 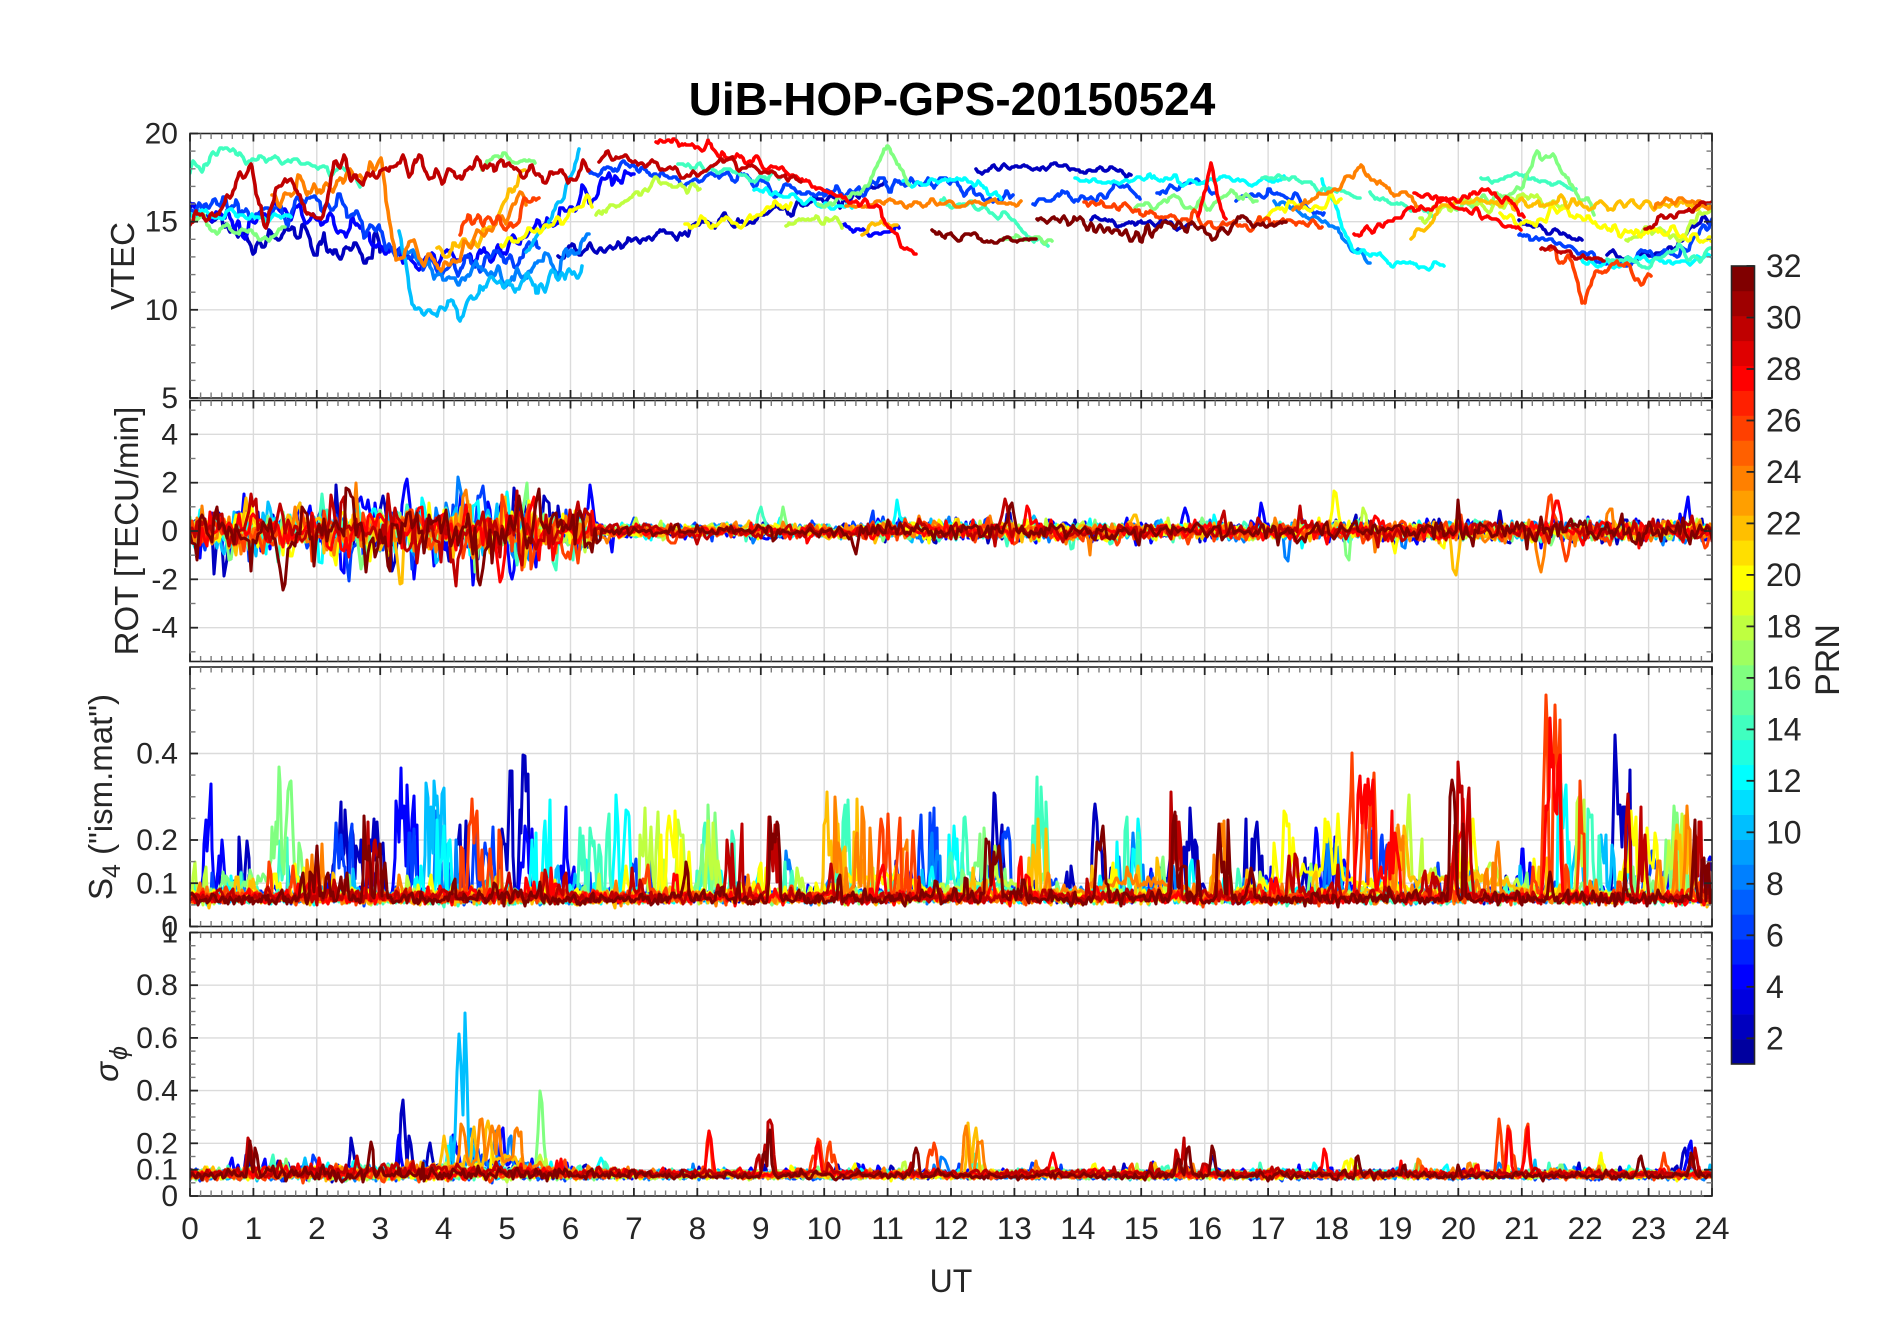 What do you see at coordinates (1784, 420) in the screenshot?
I see `svg-text: 26` at bounding box center [1784, 420].